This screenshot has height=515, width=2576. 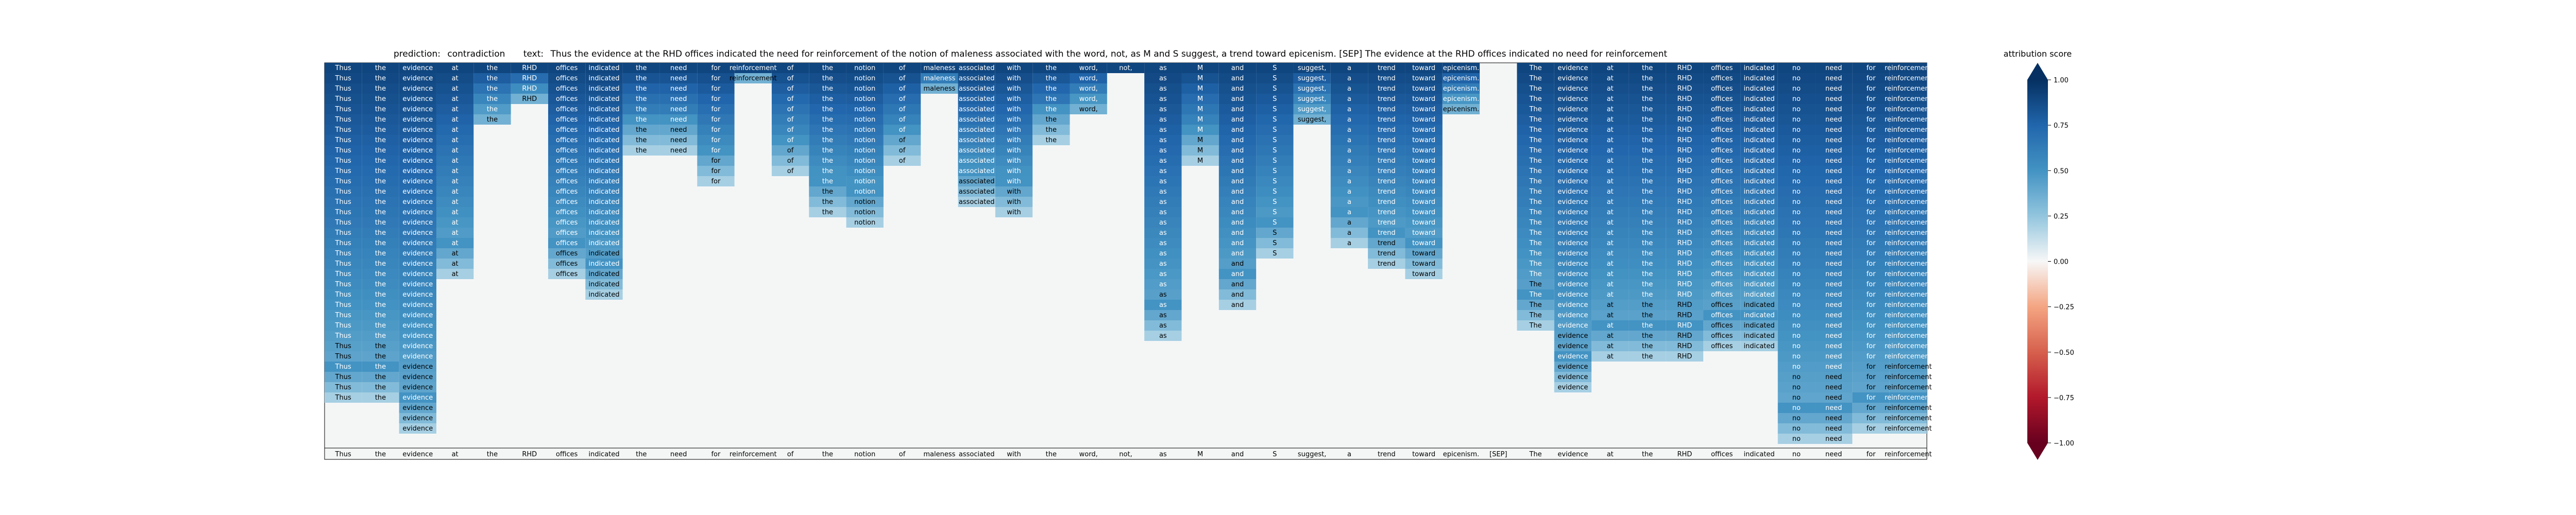 What do you see at coordinates (1349, 68) in the screenshot?
I see `heatmap-cell-label: a` at bounding box center [1349, 68].